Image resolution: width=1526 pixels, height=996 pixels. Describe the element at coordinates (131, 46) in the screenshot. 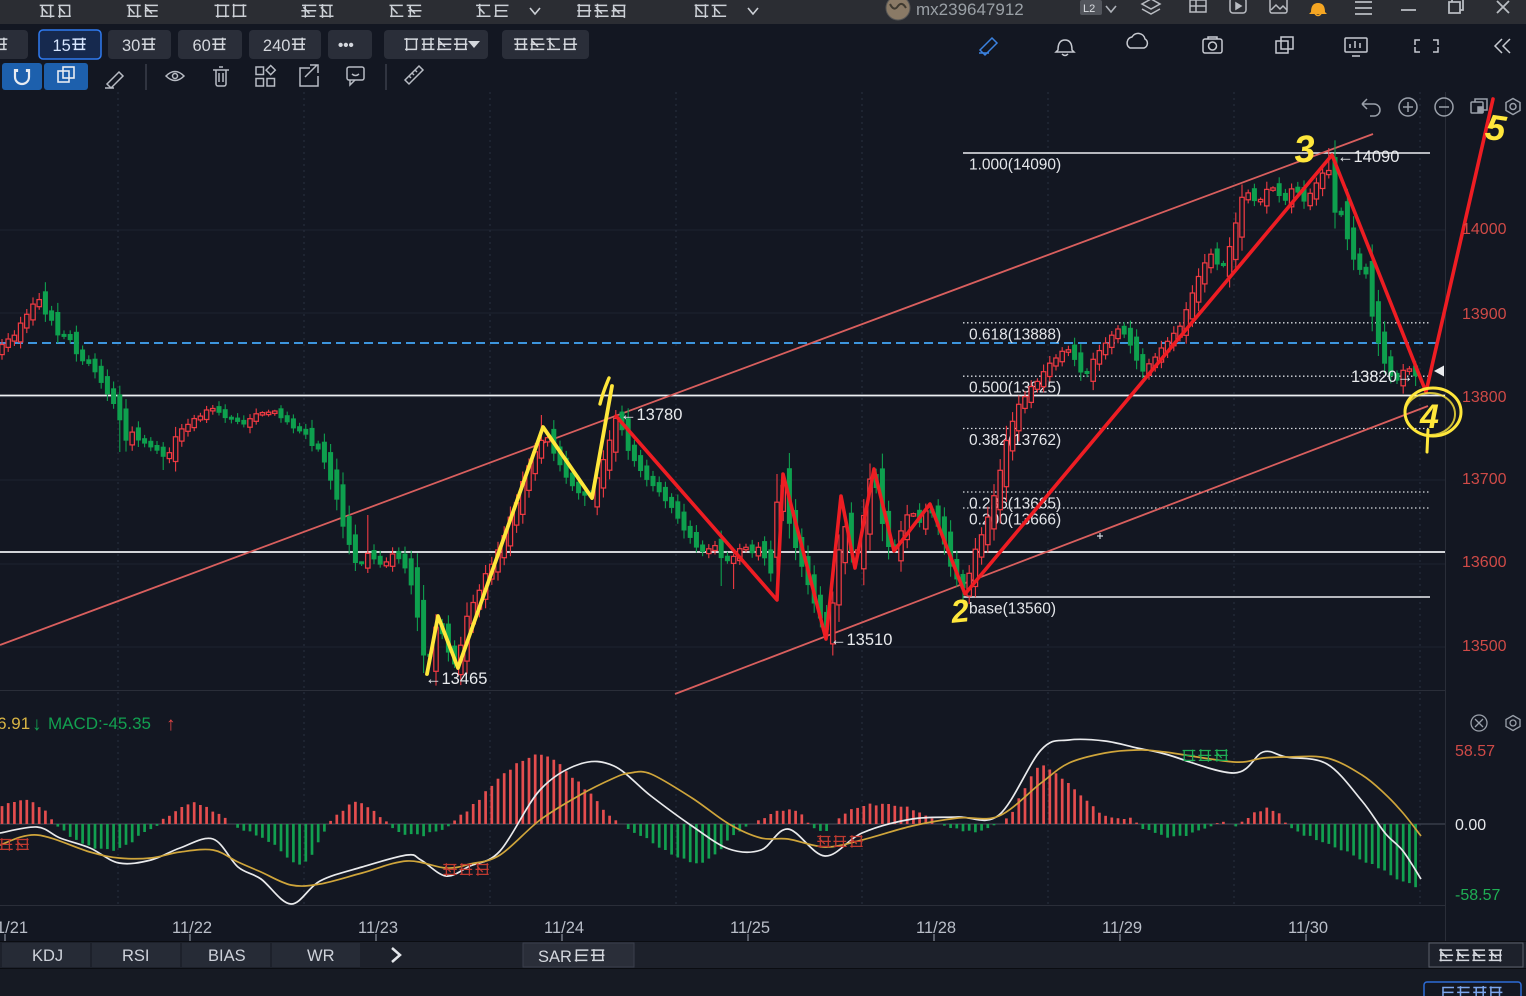

I see `svg-text: 30` at that location.